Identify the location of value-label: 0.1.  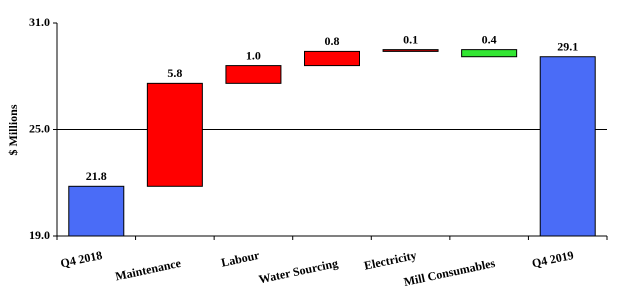
(410, 39).